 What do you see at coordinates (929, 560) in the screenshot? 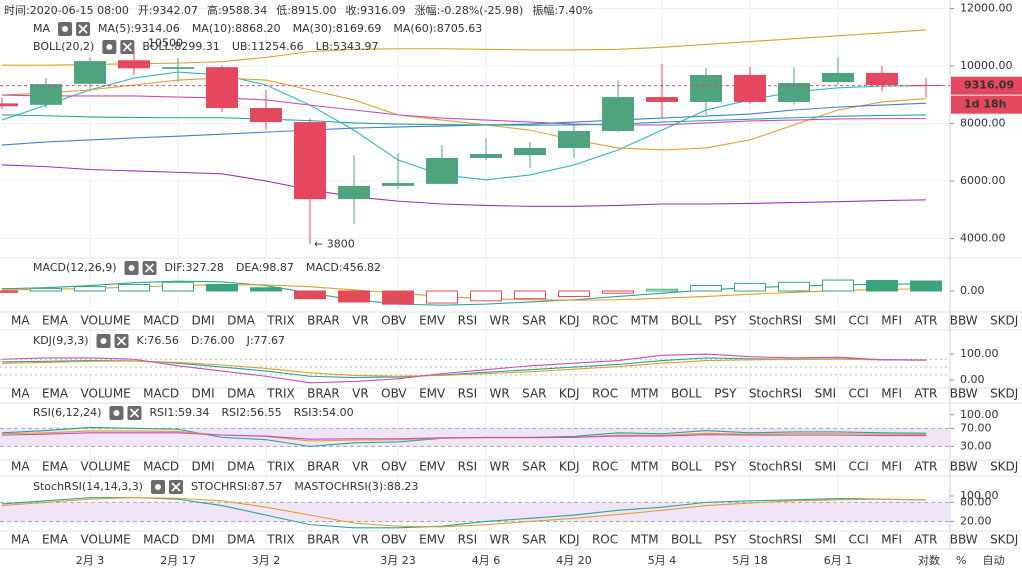
I see `scale-option: 对数` at bounding box center [929, 560].